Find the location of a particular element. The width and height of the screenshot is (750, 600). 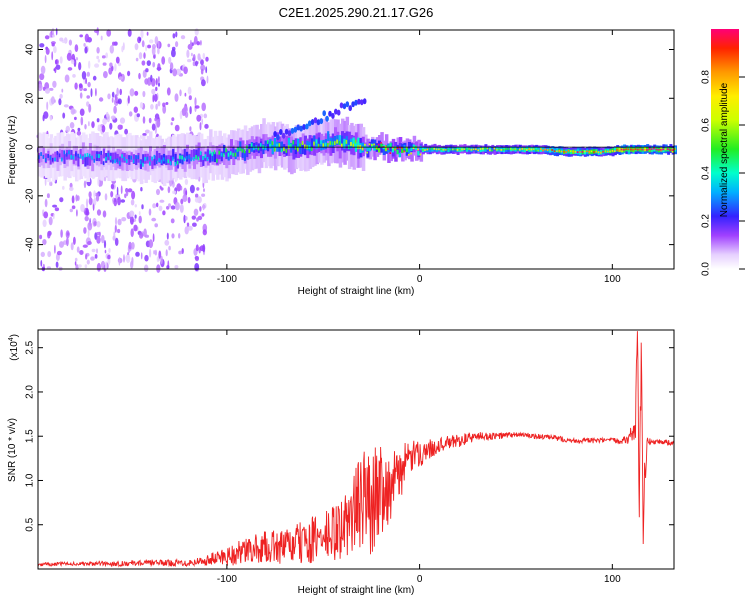

figure-title: C2E1.2025.290.21.17.G26 is located at coordinates (356, 12).